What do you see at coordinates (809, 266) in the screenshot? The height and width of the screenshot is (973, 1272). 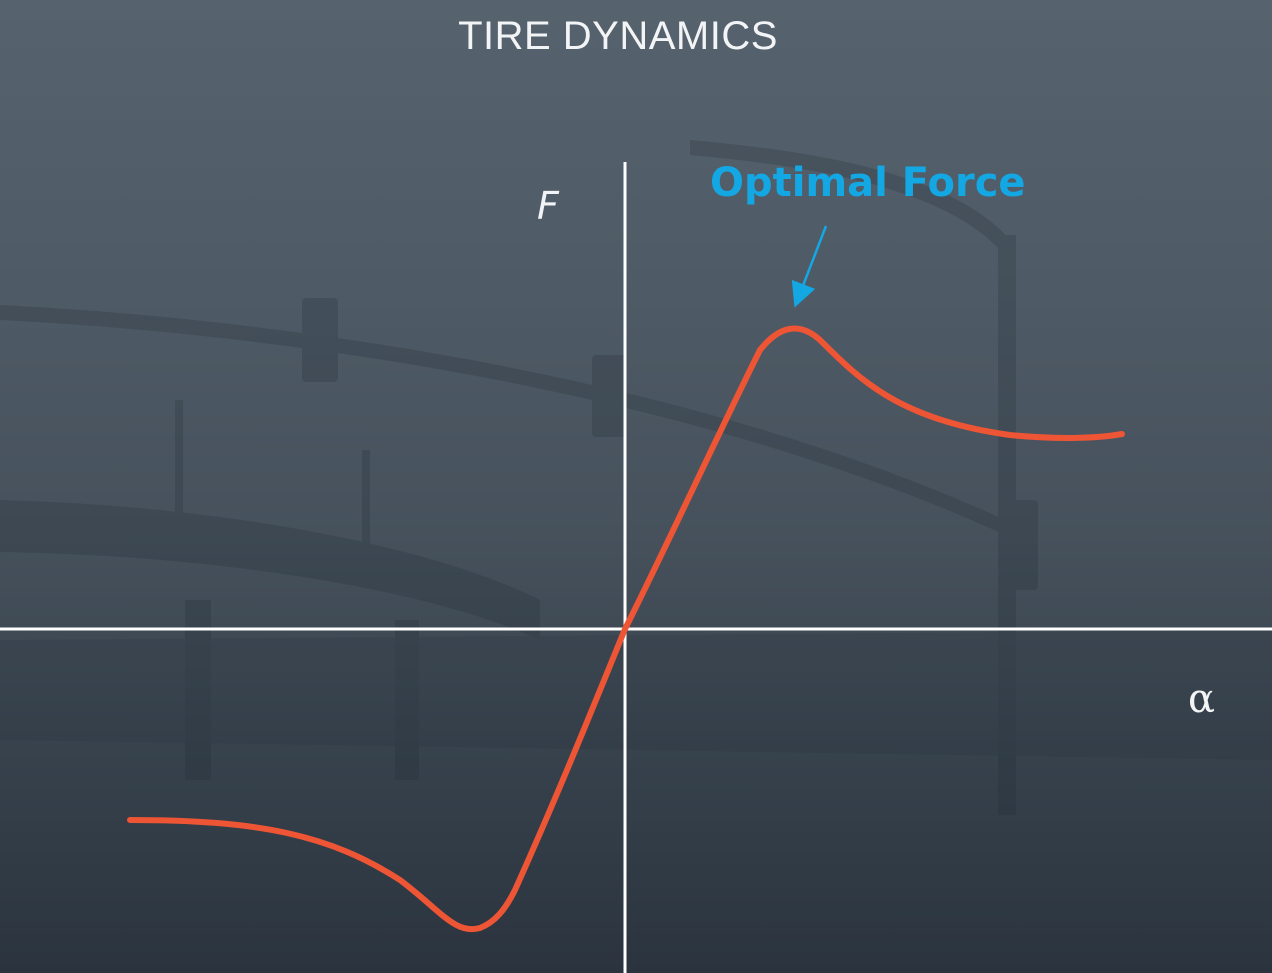 I see `annotation-arrow` at bounding box center [809, 266].